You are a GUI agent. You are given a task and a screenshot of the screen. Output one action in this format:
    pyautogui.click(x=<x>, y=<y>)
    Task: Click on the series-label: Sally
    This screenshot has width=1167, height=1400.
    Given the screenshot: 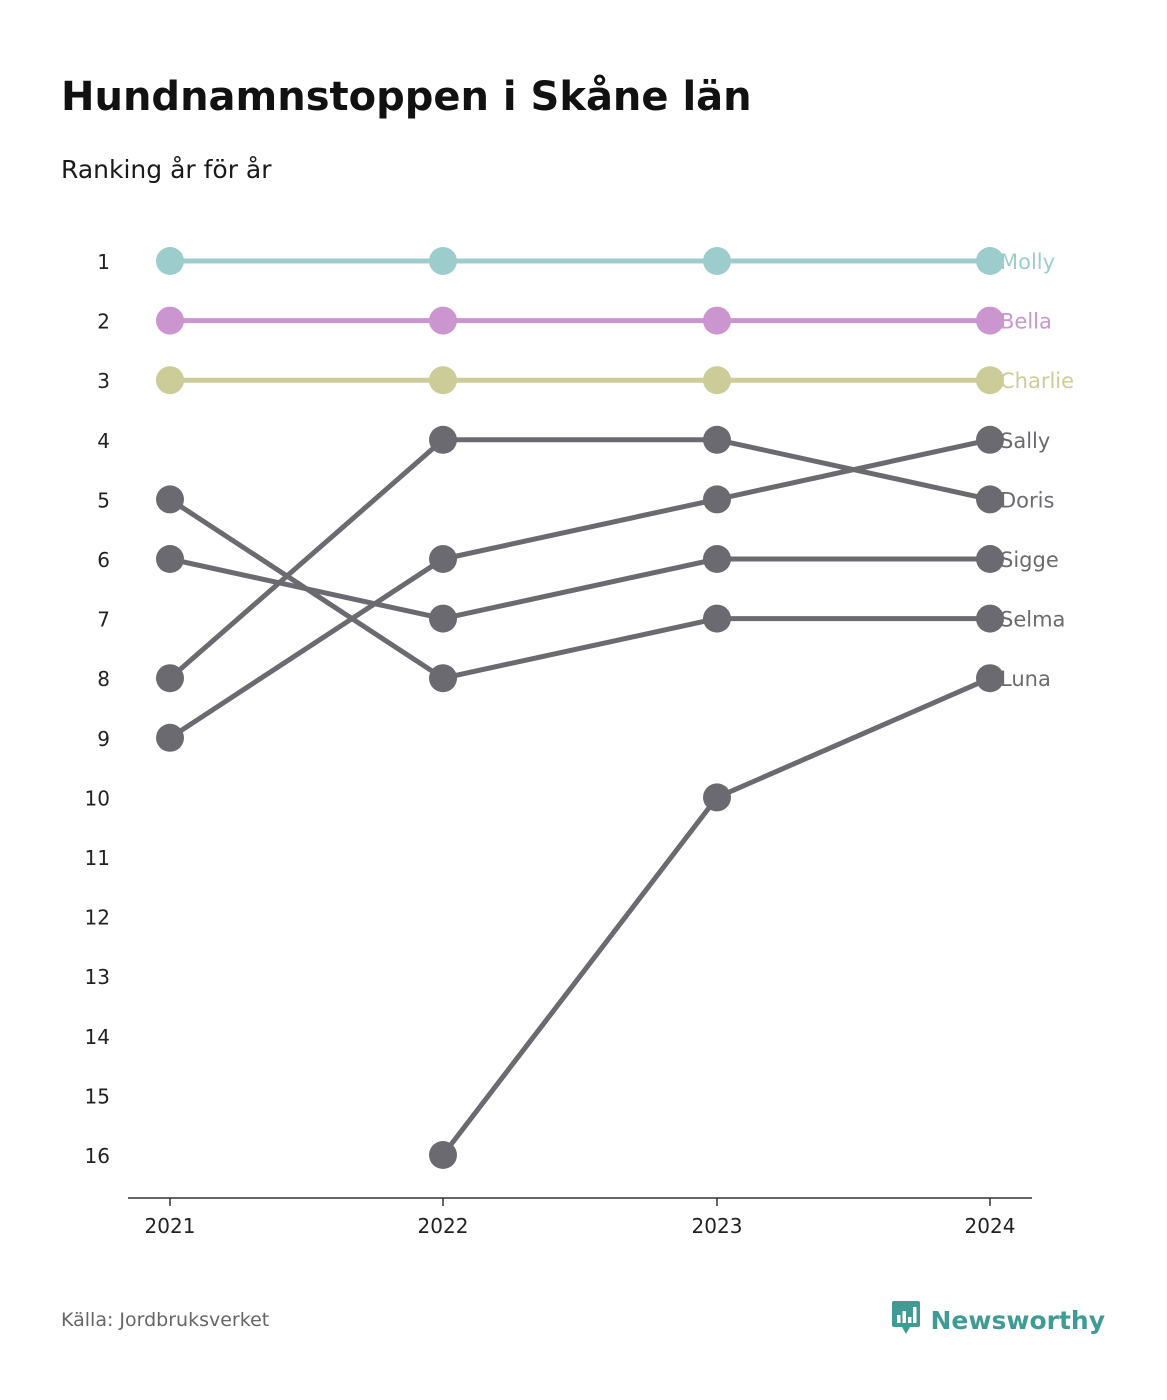 What is the action you would take?
    pyautogui.click(x=1025, y=441)
    